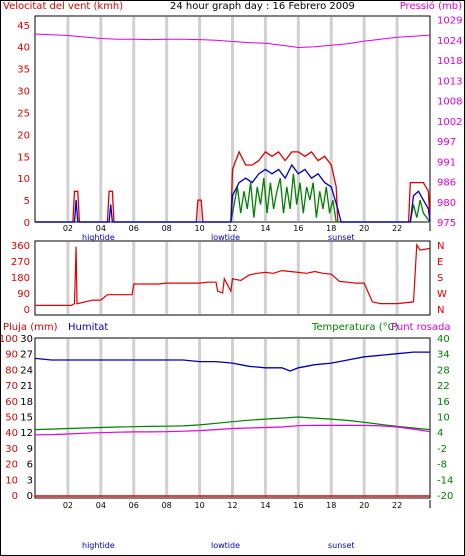  What do you see at coordinates (11, 465) in the screenshot?
I see `humidity-tick: 20` at bounding box center [11, 465].